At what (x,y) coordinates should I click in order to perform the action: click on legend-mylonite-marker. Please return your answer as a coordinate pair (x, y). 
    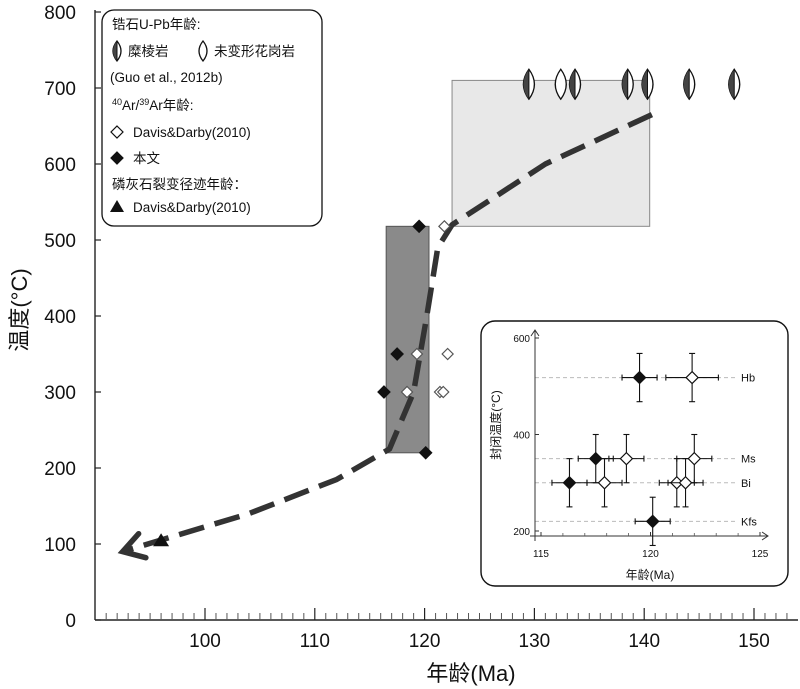
    Looking at the image, I should click on (117, 51).